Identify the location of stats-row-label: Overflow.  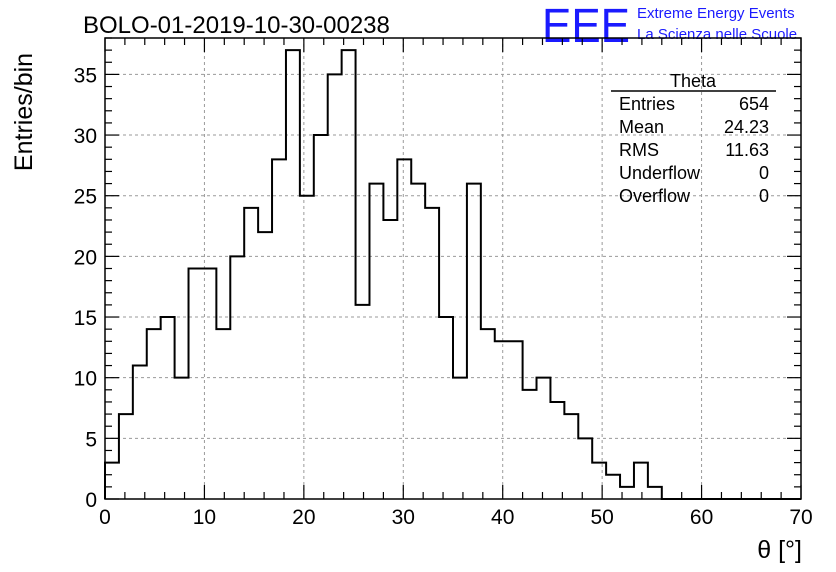
(655, 196).